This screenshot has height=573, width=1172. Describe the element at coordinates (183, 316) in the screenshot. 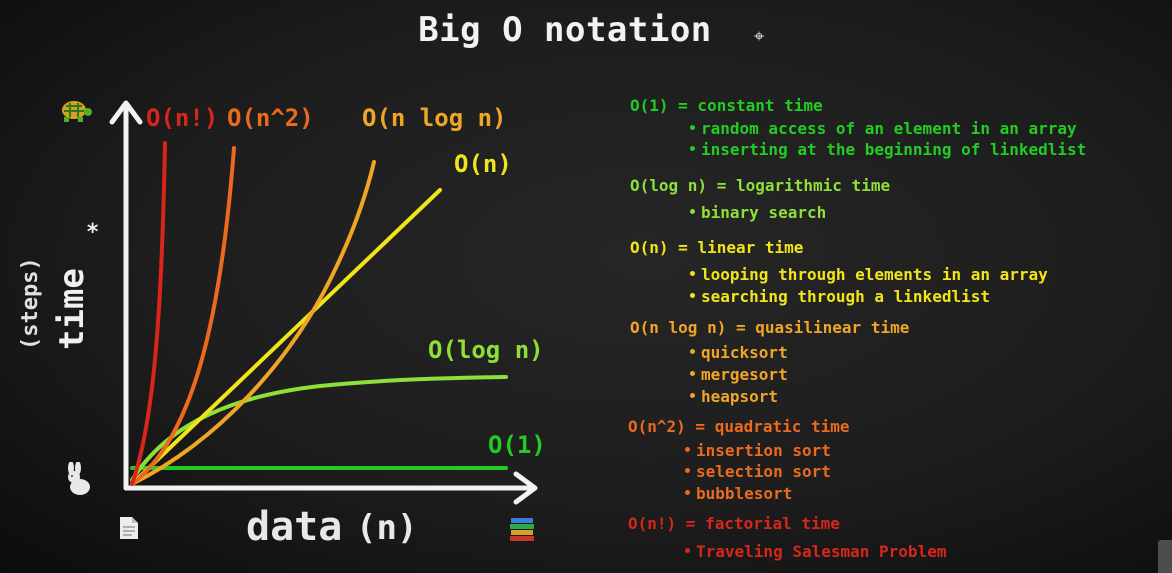

I see `curve-on2` at that location.